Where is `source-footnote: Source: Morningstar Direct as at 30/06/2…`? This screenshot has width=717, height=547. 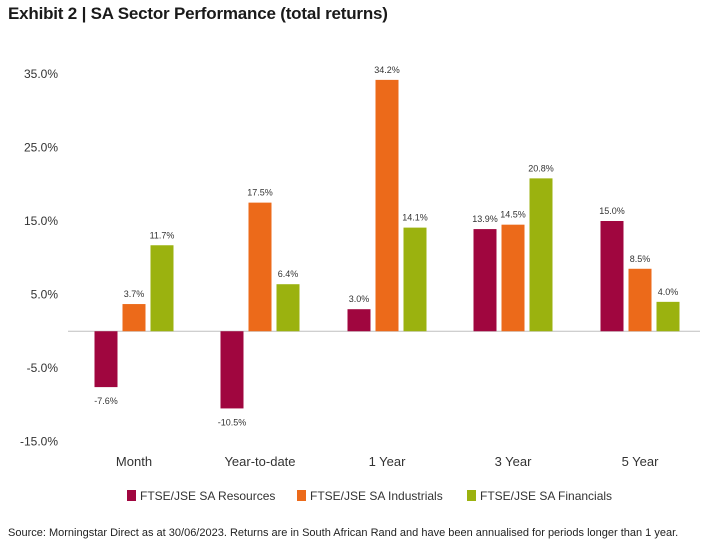
source-footnote: Source: Morningstar Direct as at 30/06/2… is located at coordinates (343, 533).